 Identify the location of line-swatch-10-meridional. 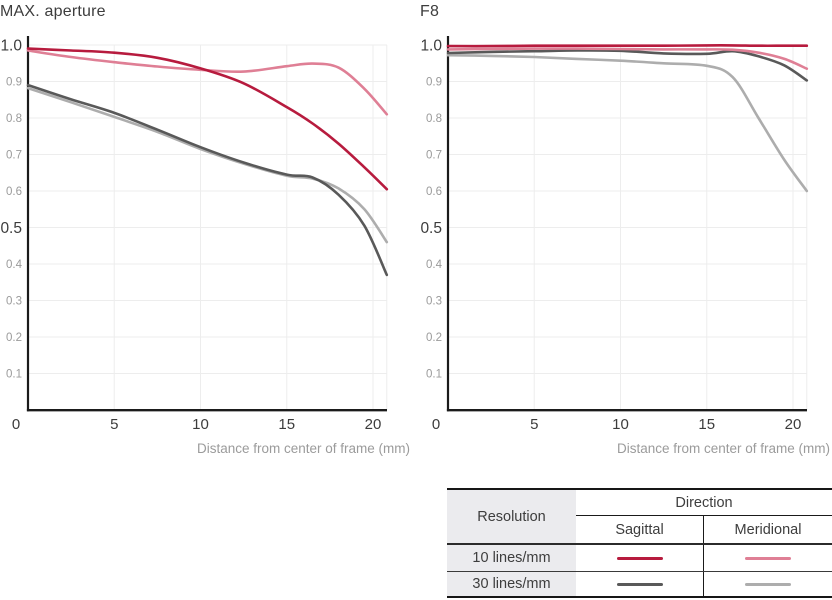
(768, 558).